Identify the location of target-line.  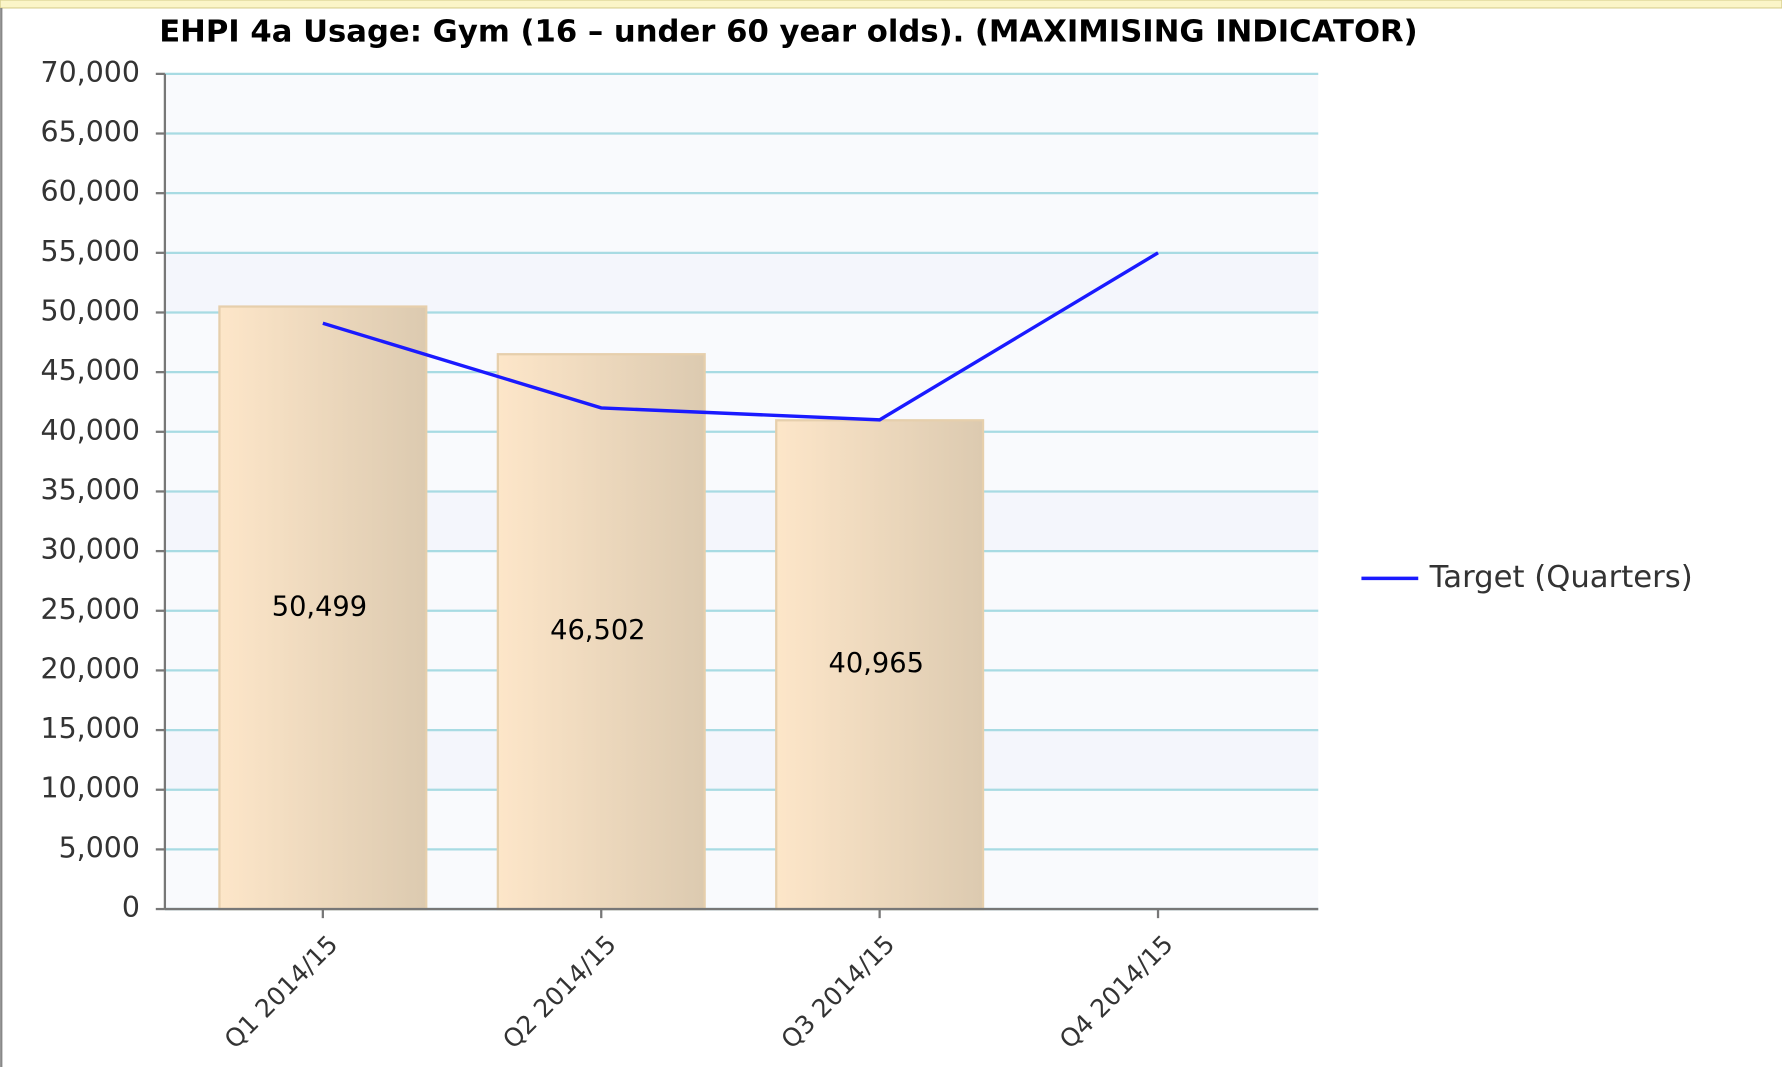
(740, 336).